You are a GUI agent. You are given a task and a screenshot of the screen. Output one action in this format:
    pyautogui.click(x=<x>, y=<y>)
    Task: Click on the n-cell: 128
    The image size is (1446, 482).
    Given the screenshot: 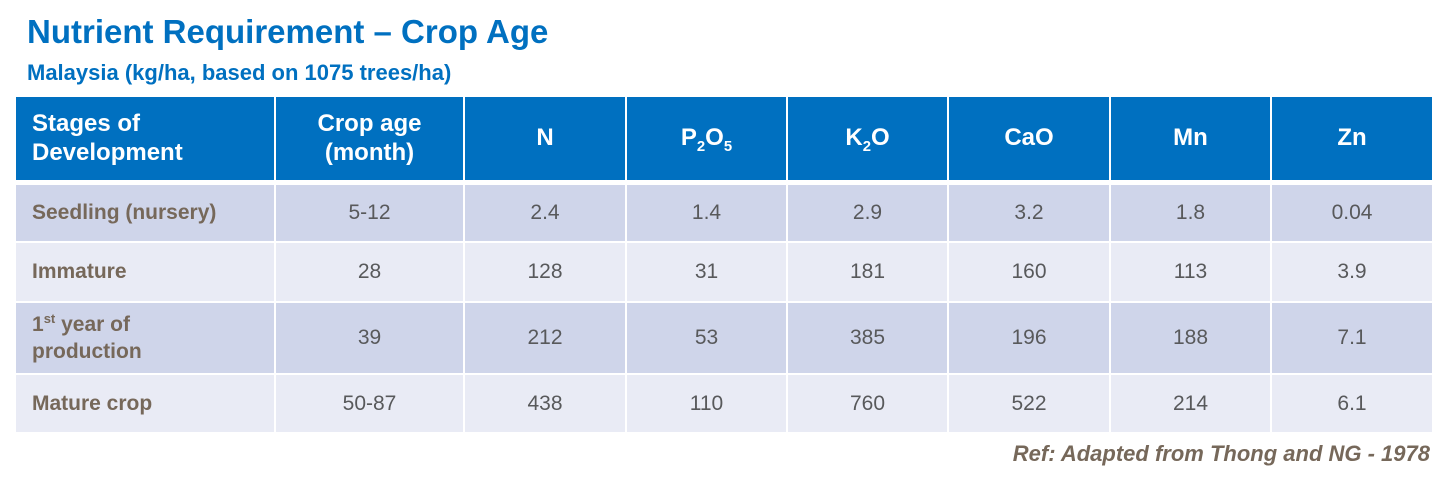 What is the action you would take?
    pyautogui.click(x=545, y=272)
    